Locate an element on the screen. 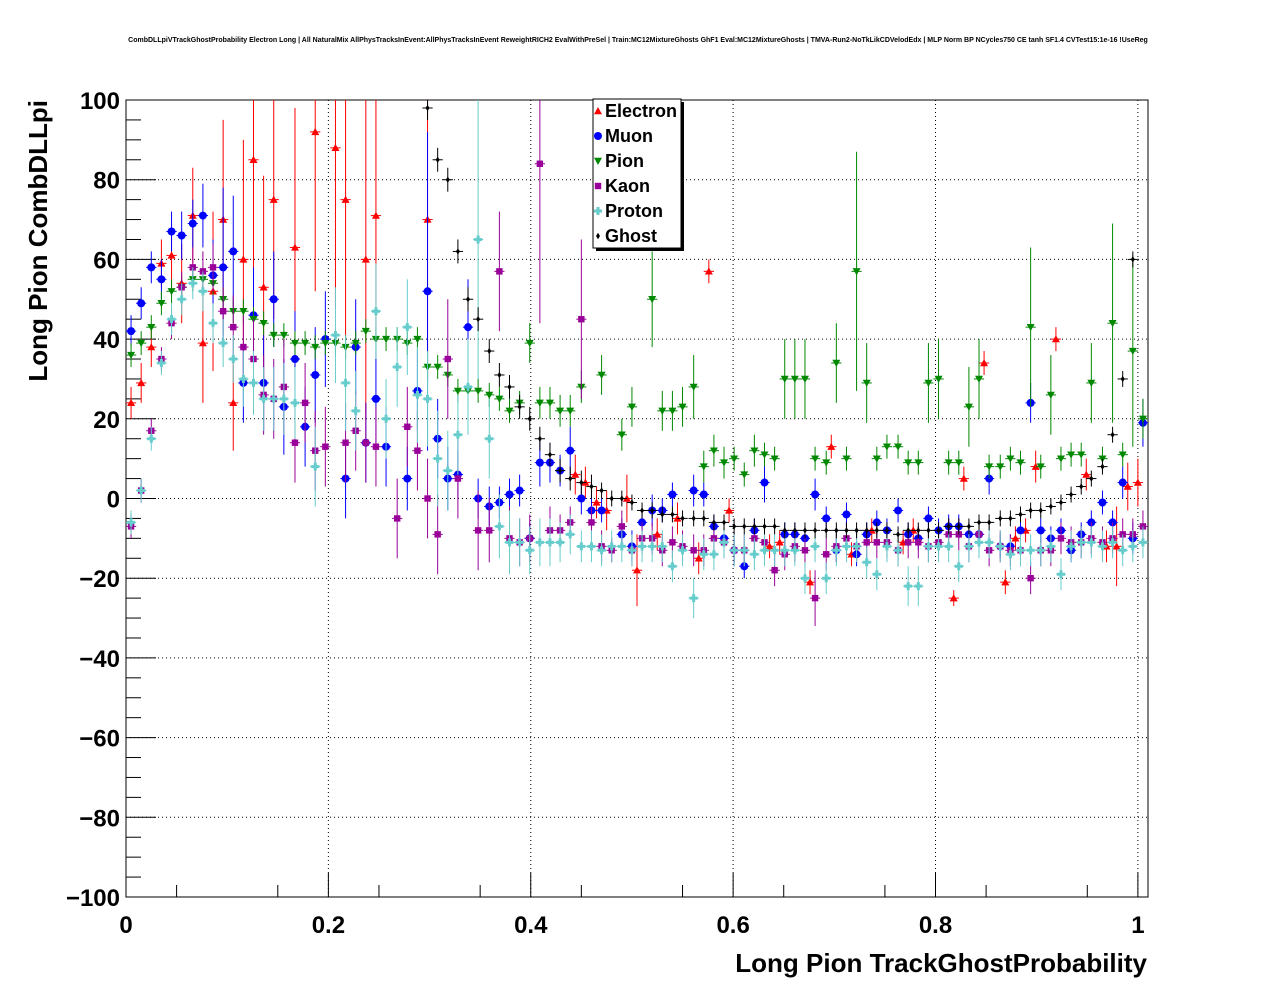 This screenshot has height=996, width=1276. legend-label: Muon is located at coordinates (629, 136).